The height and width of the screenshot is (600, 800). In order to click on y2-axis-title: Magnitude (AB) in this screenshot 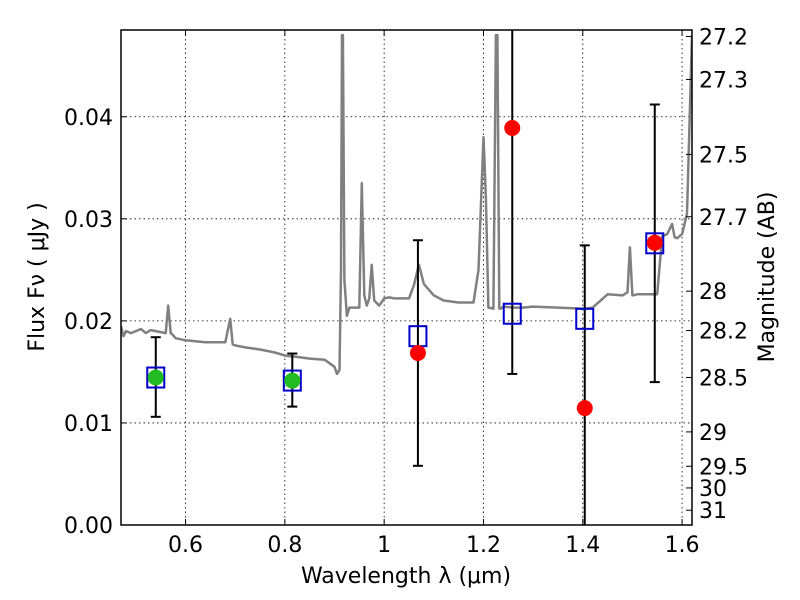, I will do `click(767, 277)`.